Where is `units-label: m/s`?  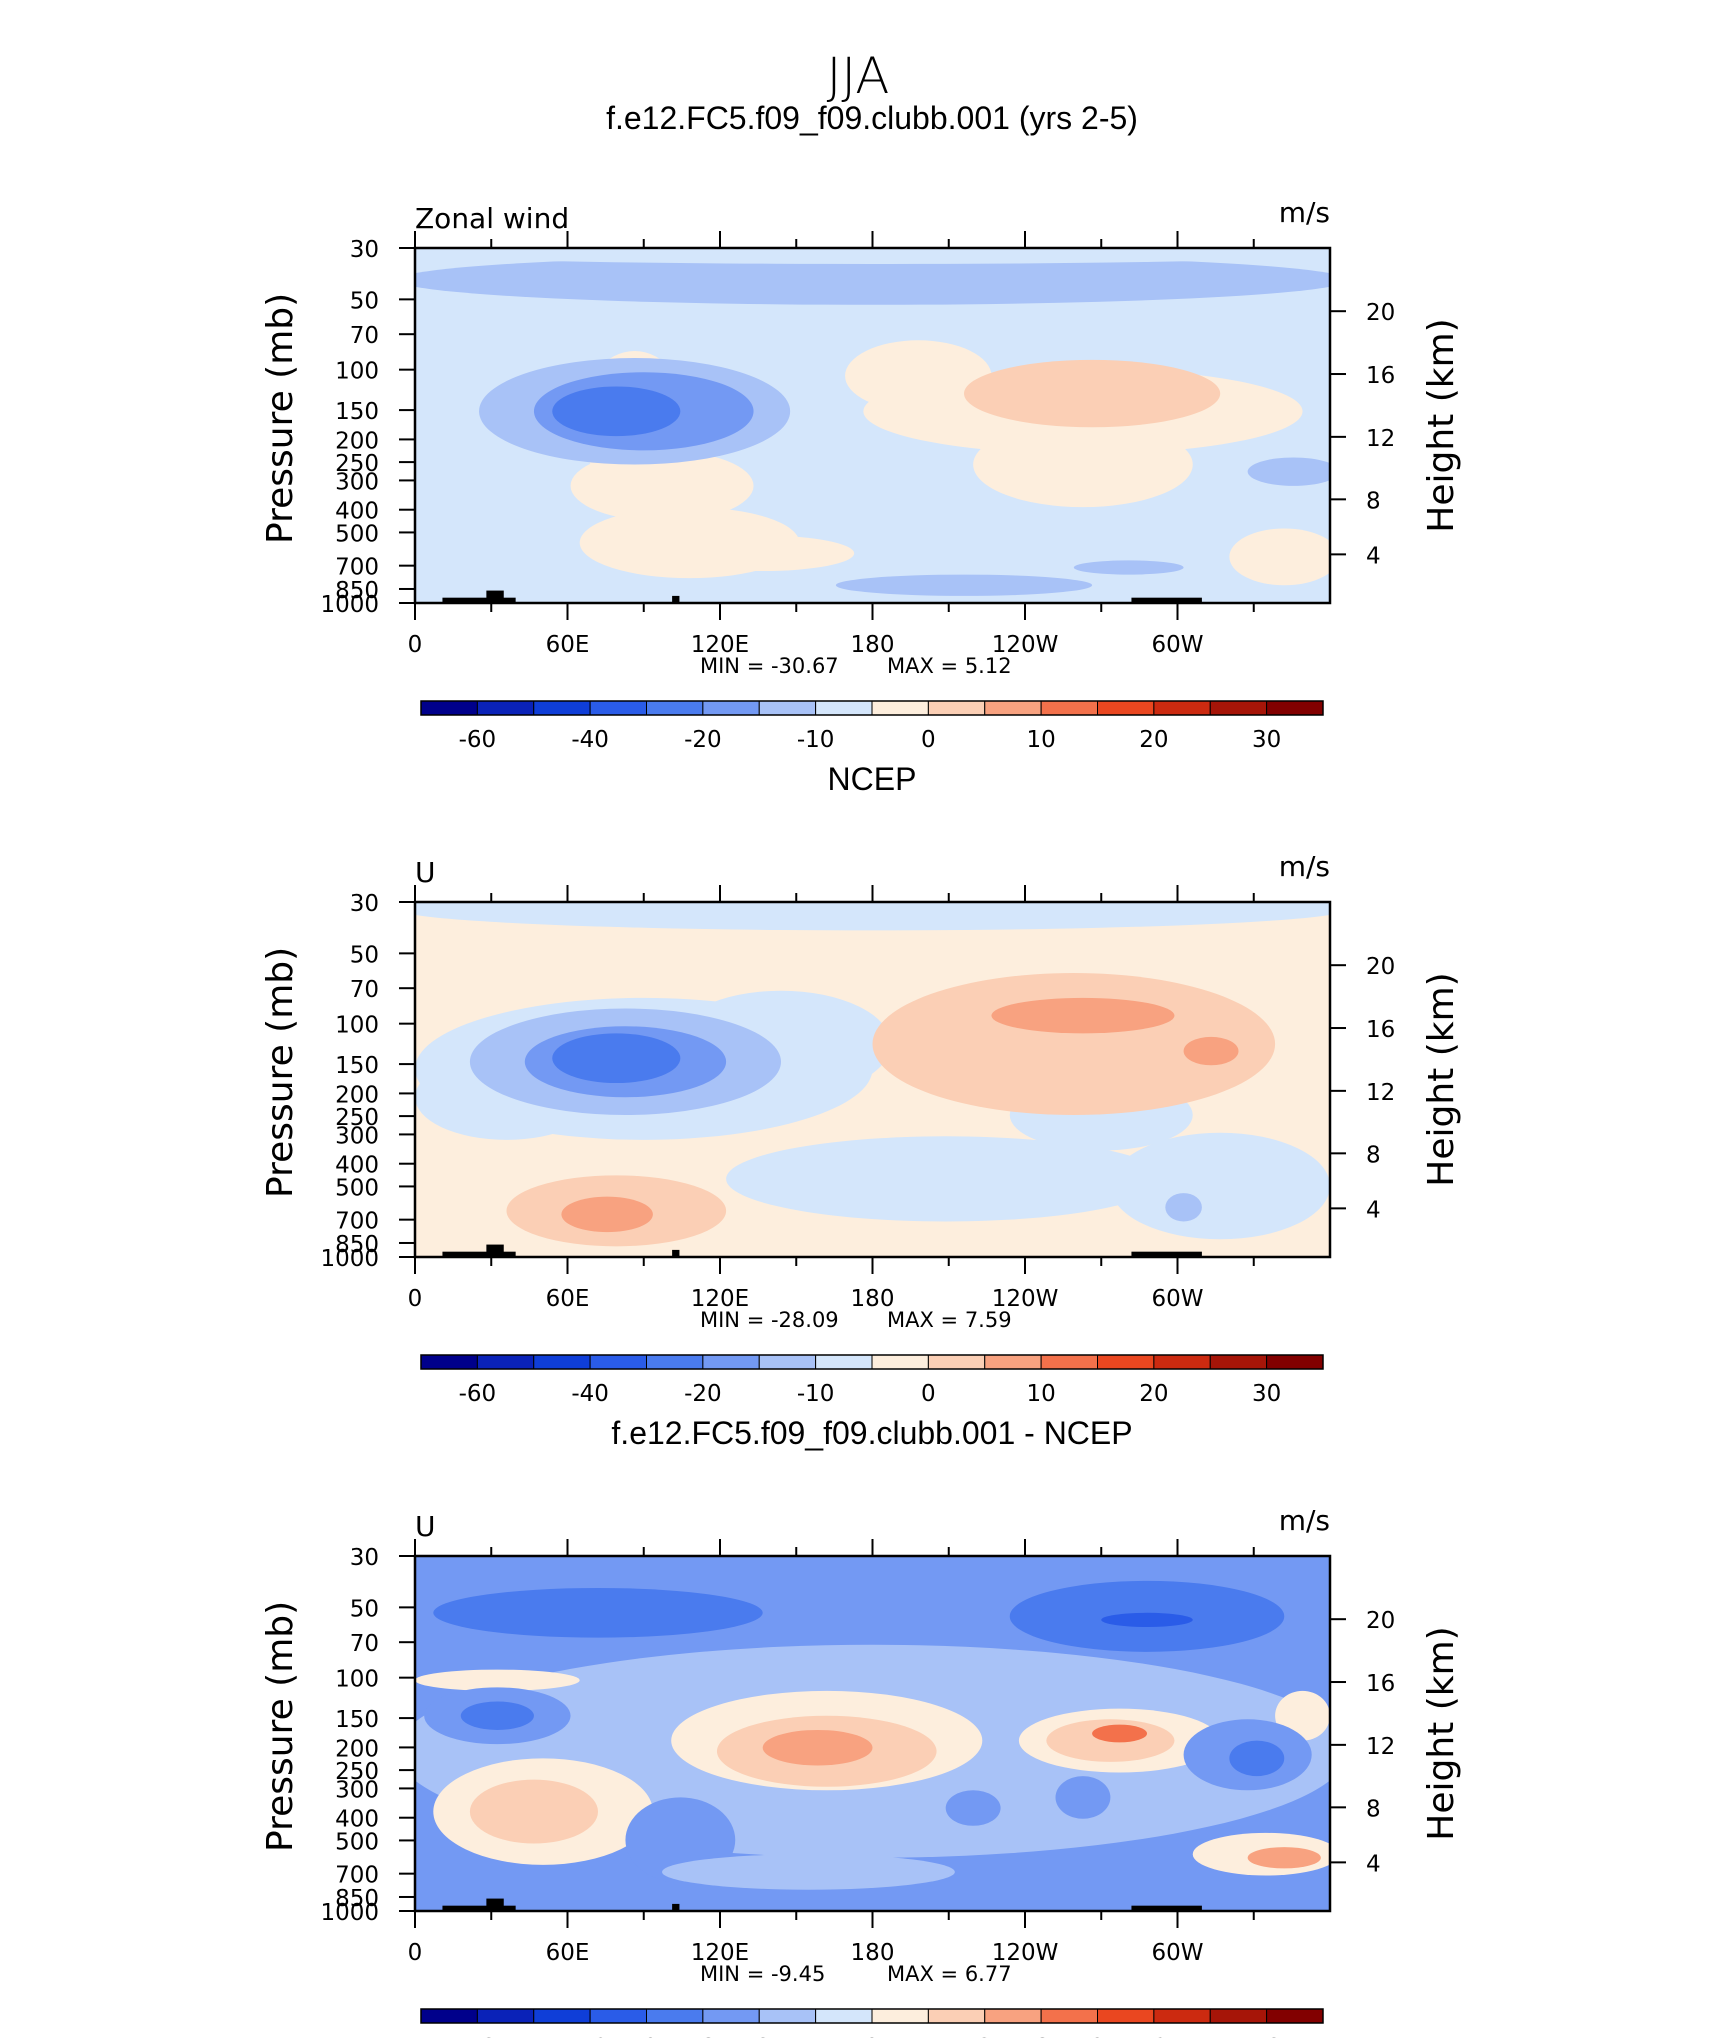
units-label: m/s is located at coordinates (1304, 212).